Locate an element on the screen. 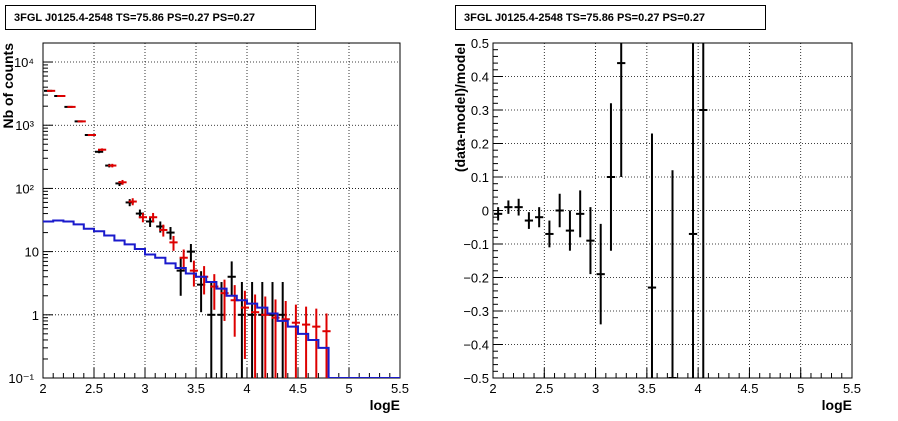 This screenshot has height=421, width=898. y-axis-label: Nb of counts is located at coordinates (8, 86).